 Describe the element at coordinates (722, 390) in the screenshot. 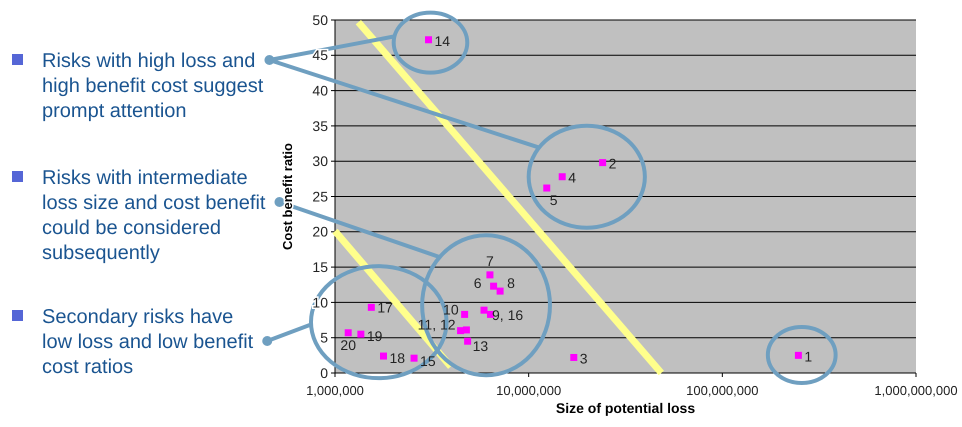

I see `x-tick-label: 100,000,000` at that location.